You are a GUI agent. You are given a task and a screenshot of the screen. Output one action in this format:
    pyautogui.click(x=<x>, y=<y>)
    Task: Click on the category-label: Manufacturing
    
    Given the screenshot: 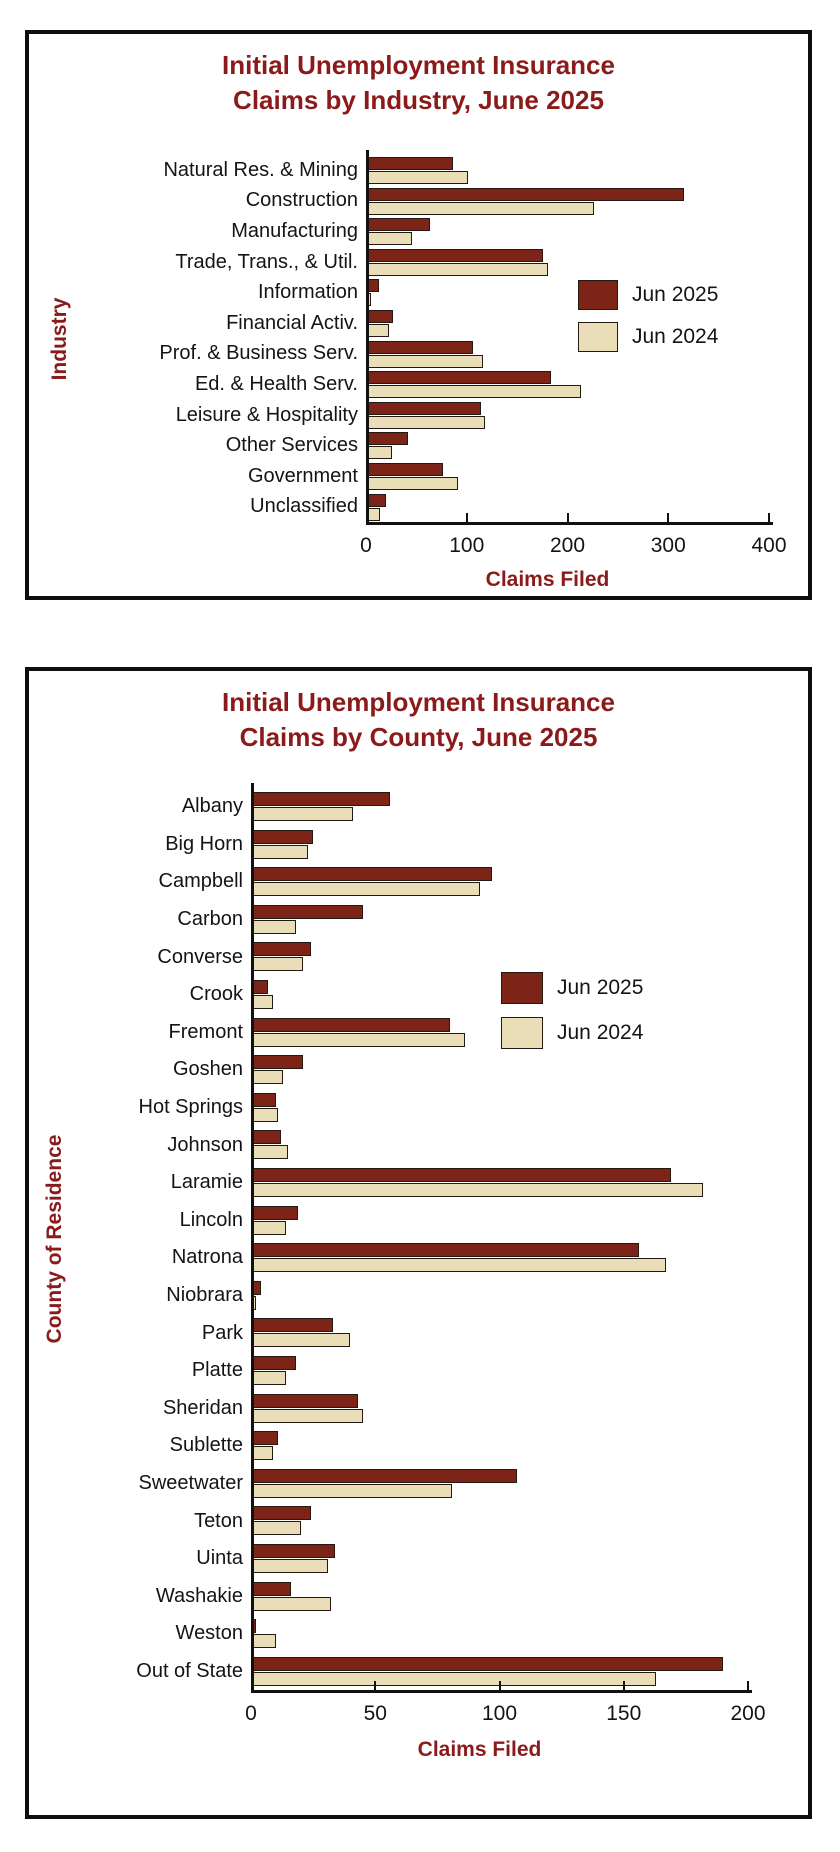 What is the action you would take?
    pyautogui.click(x=294, y=230)
    